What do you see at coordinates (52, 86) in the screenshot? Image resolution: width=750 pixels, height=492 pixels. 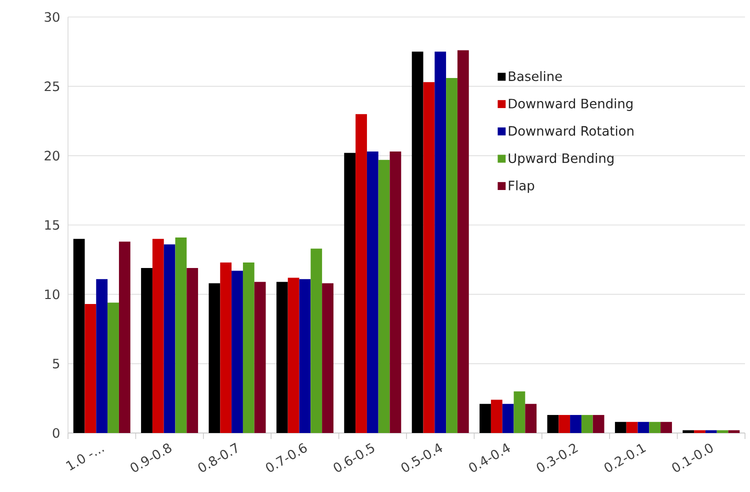 I see `y-tick-label: 25` at bounding box center [52, 86].